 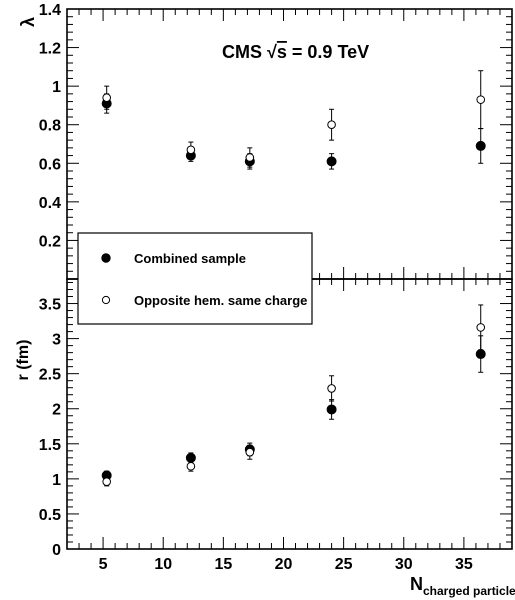 What do you see at coordinates (50, 164) in the screenshot?
I see `y-tick-label: 0.6` at bounding box center [50, 164].